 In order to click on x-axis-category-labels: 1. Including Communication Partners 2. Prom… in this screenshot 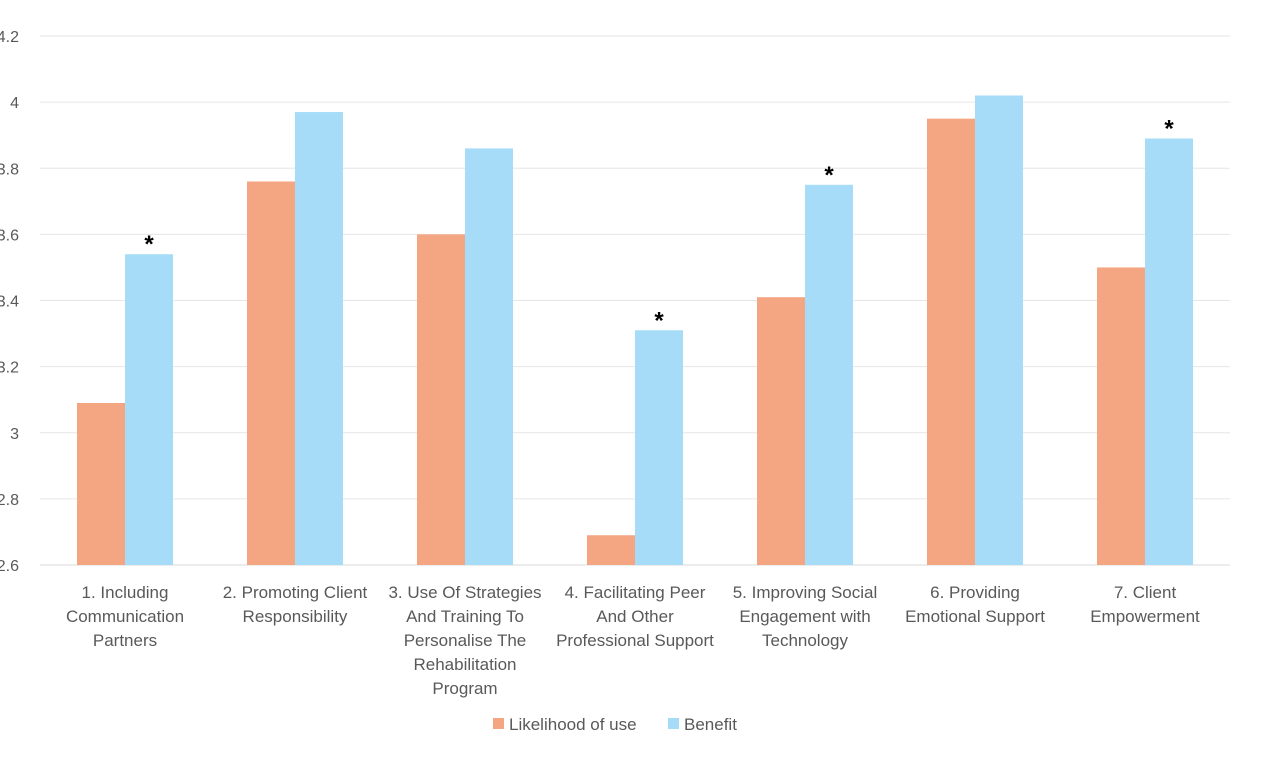, I will do `click(633, 640)`.